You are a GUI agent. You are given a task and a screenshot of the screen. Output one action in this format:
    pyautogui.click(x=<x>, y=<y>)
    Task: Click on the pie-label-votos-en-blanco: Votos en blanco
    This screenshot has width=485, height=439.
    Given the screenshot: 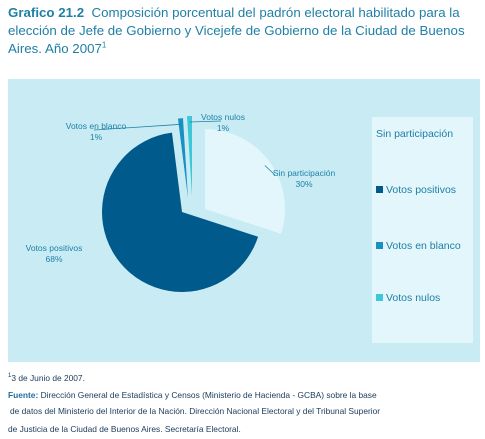 What is the action you would take?
    pyautogui.click(x=96, y=126)
    